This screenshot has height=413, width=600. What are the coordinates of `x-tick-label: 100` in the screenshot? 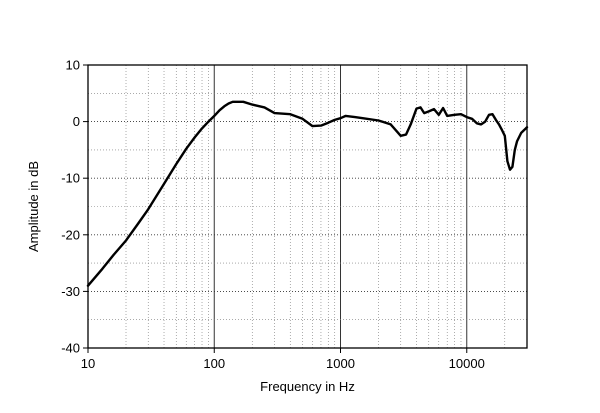 It's located at (214, 363).